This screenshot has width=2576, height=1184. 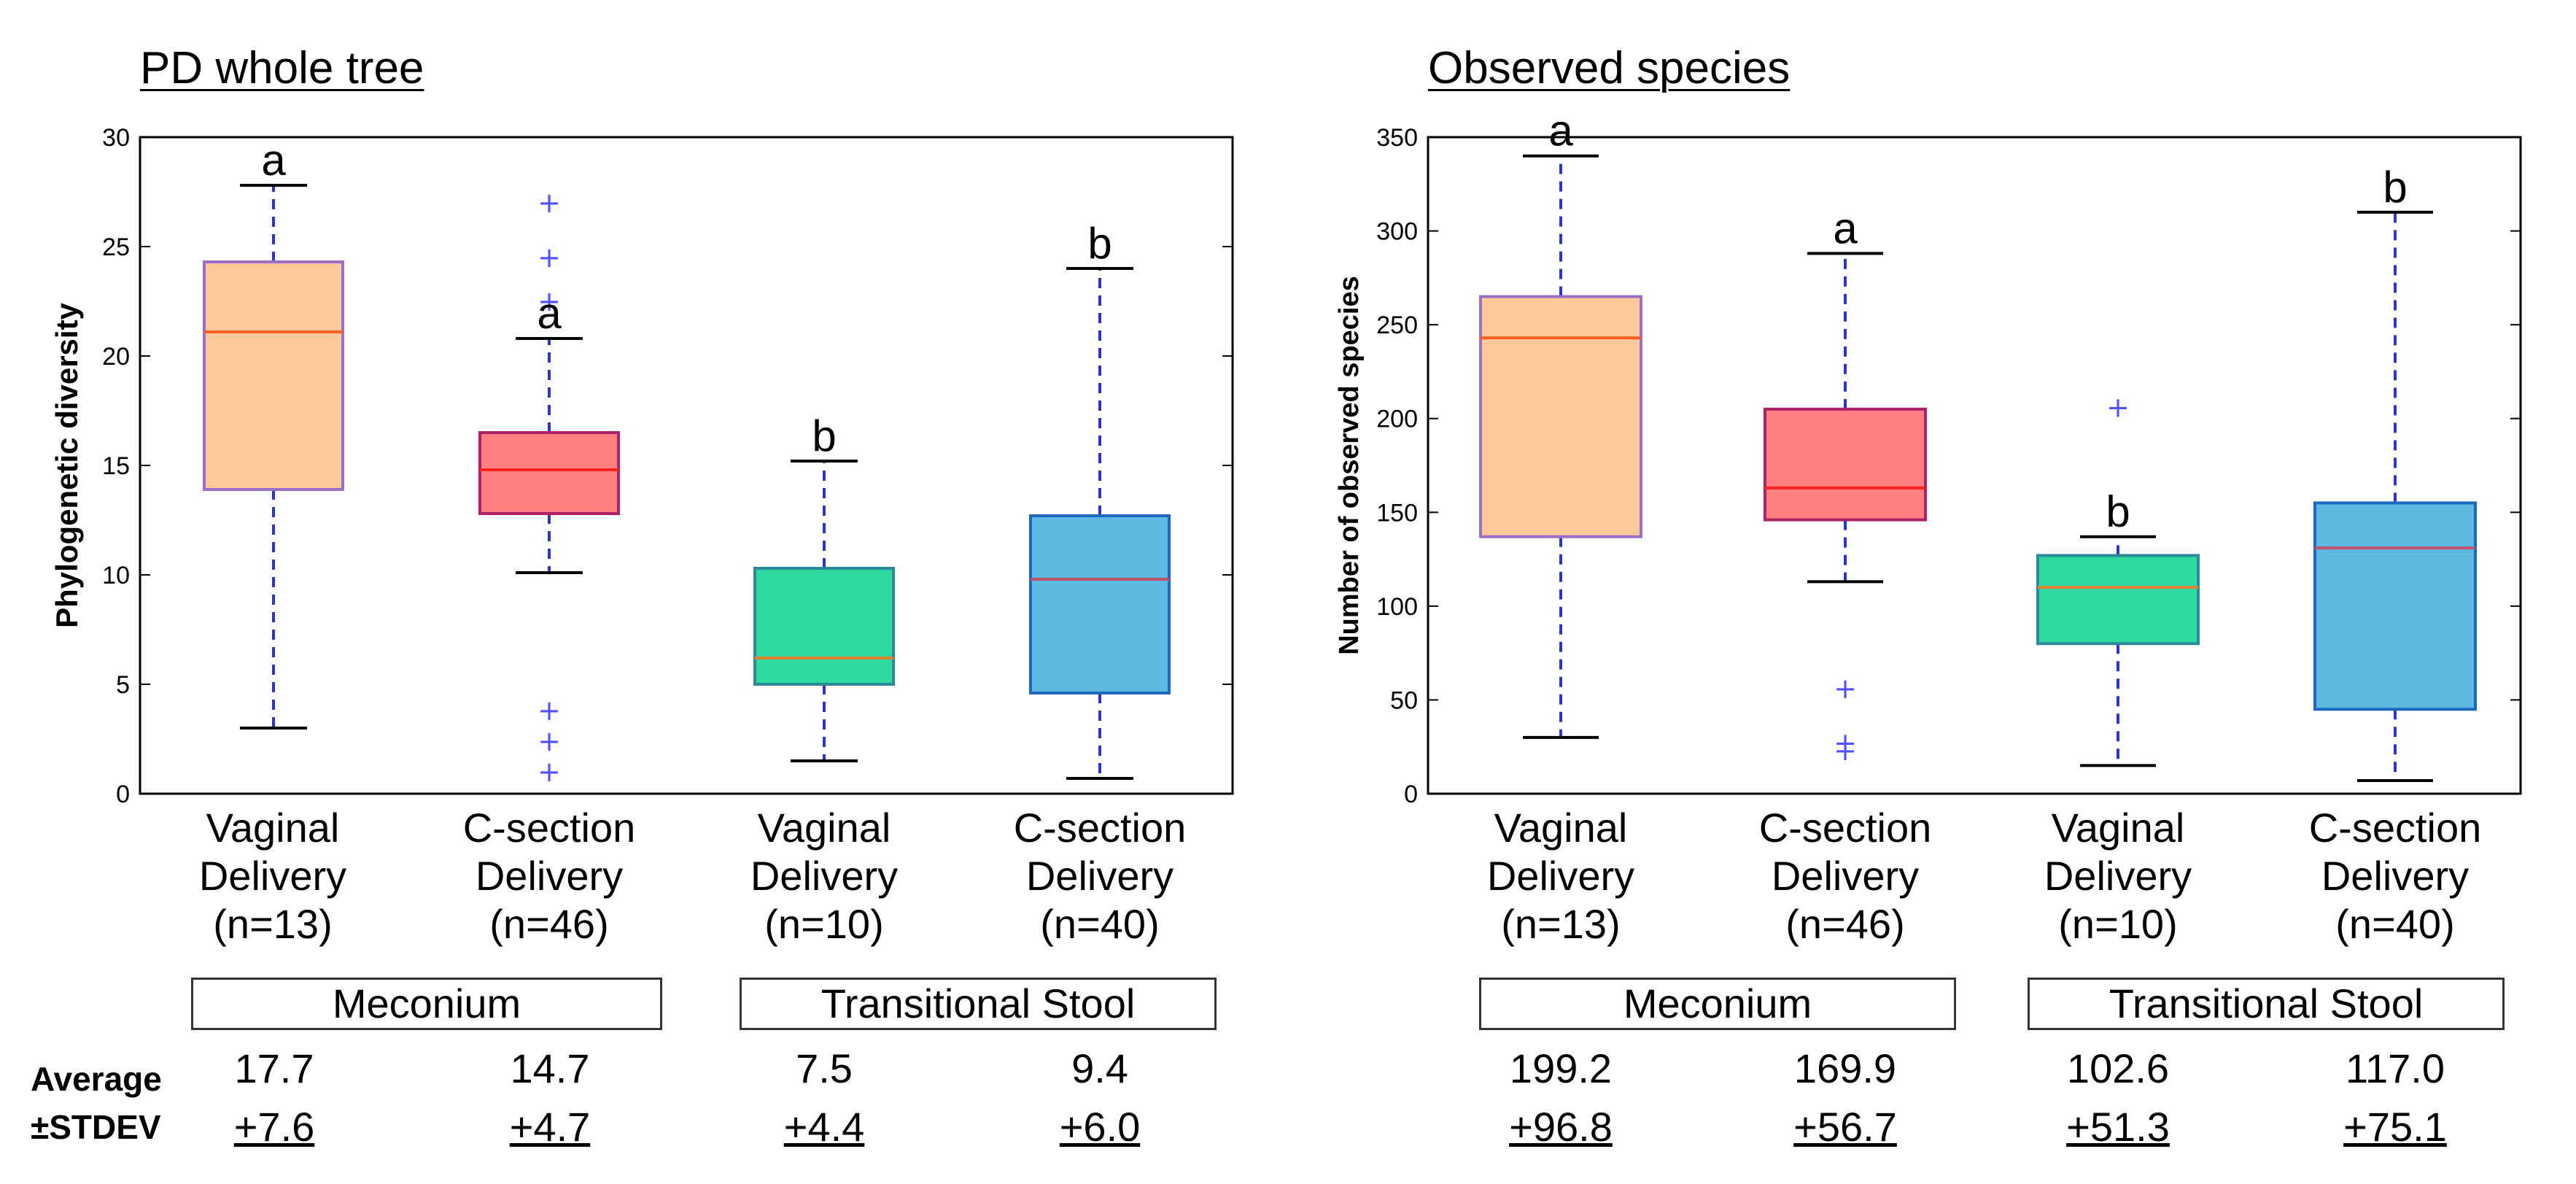 What do you see at coordinates (1845, 876) in the screenshot?
I see `right-category-label-2: C-section Delivery (n=46)` at bounding box center [1845, 876].